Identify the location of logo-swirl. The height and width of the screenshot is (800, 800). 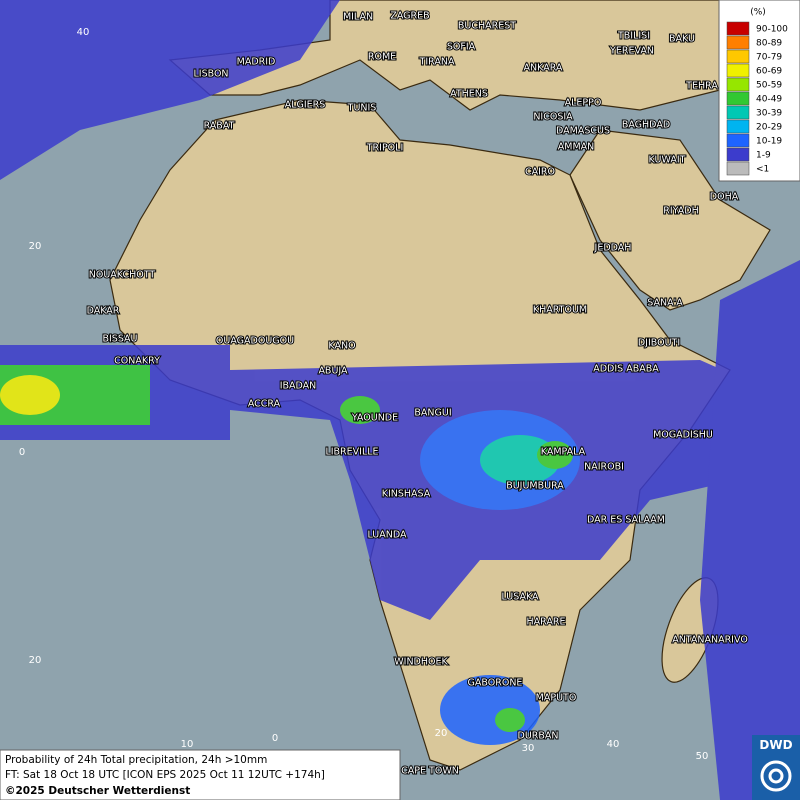
(776, 776).